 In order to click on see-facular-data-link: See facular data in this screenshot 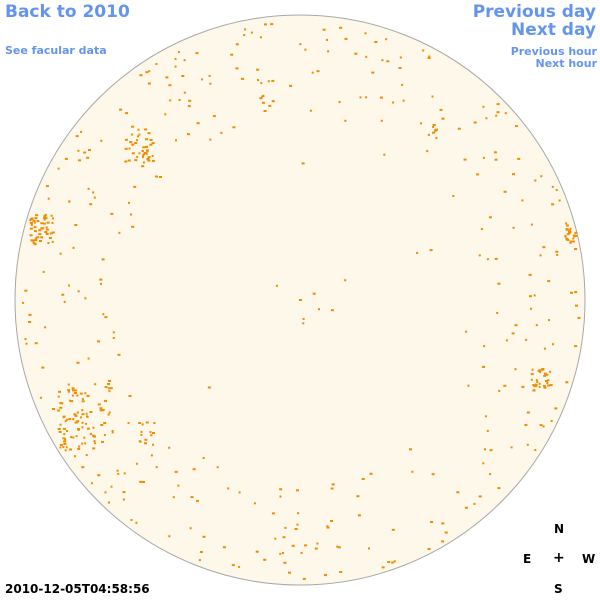, I will do `click(56, 50)`.